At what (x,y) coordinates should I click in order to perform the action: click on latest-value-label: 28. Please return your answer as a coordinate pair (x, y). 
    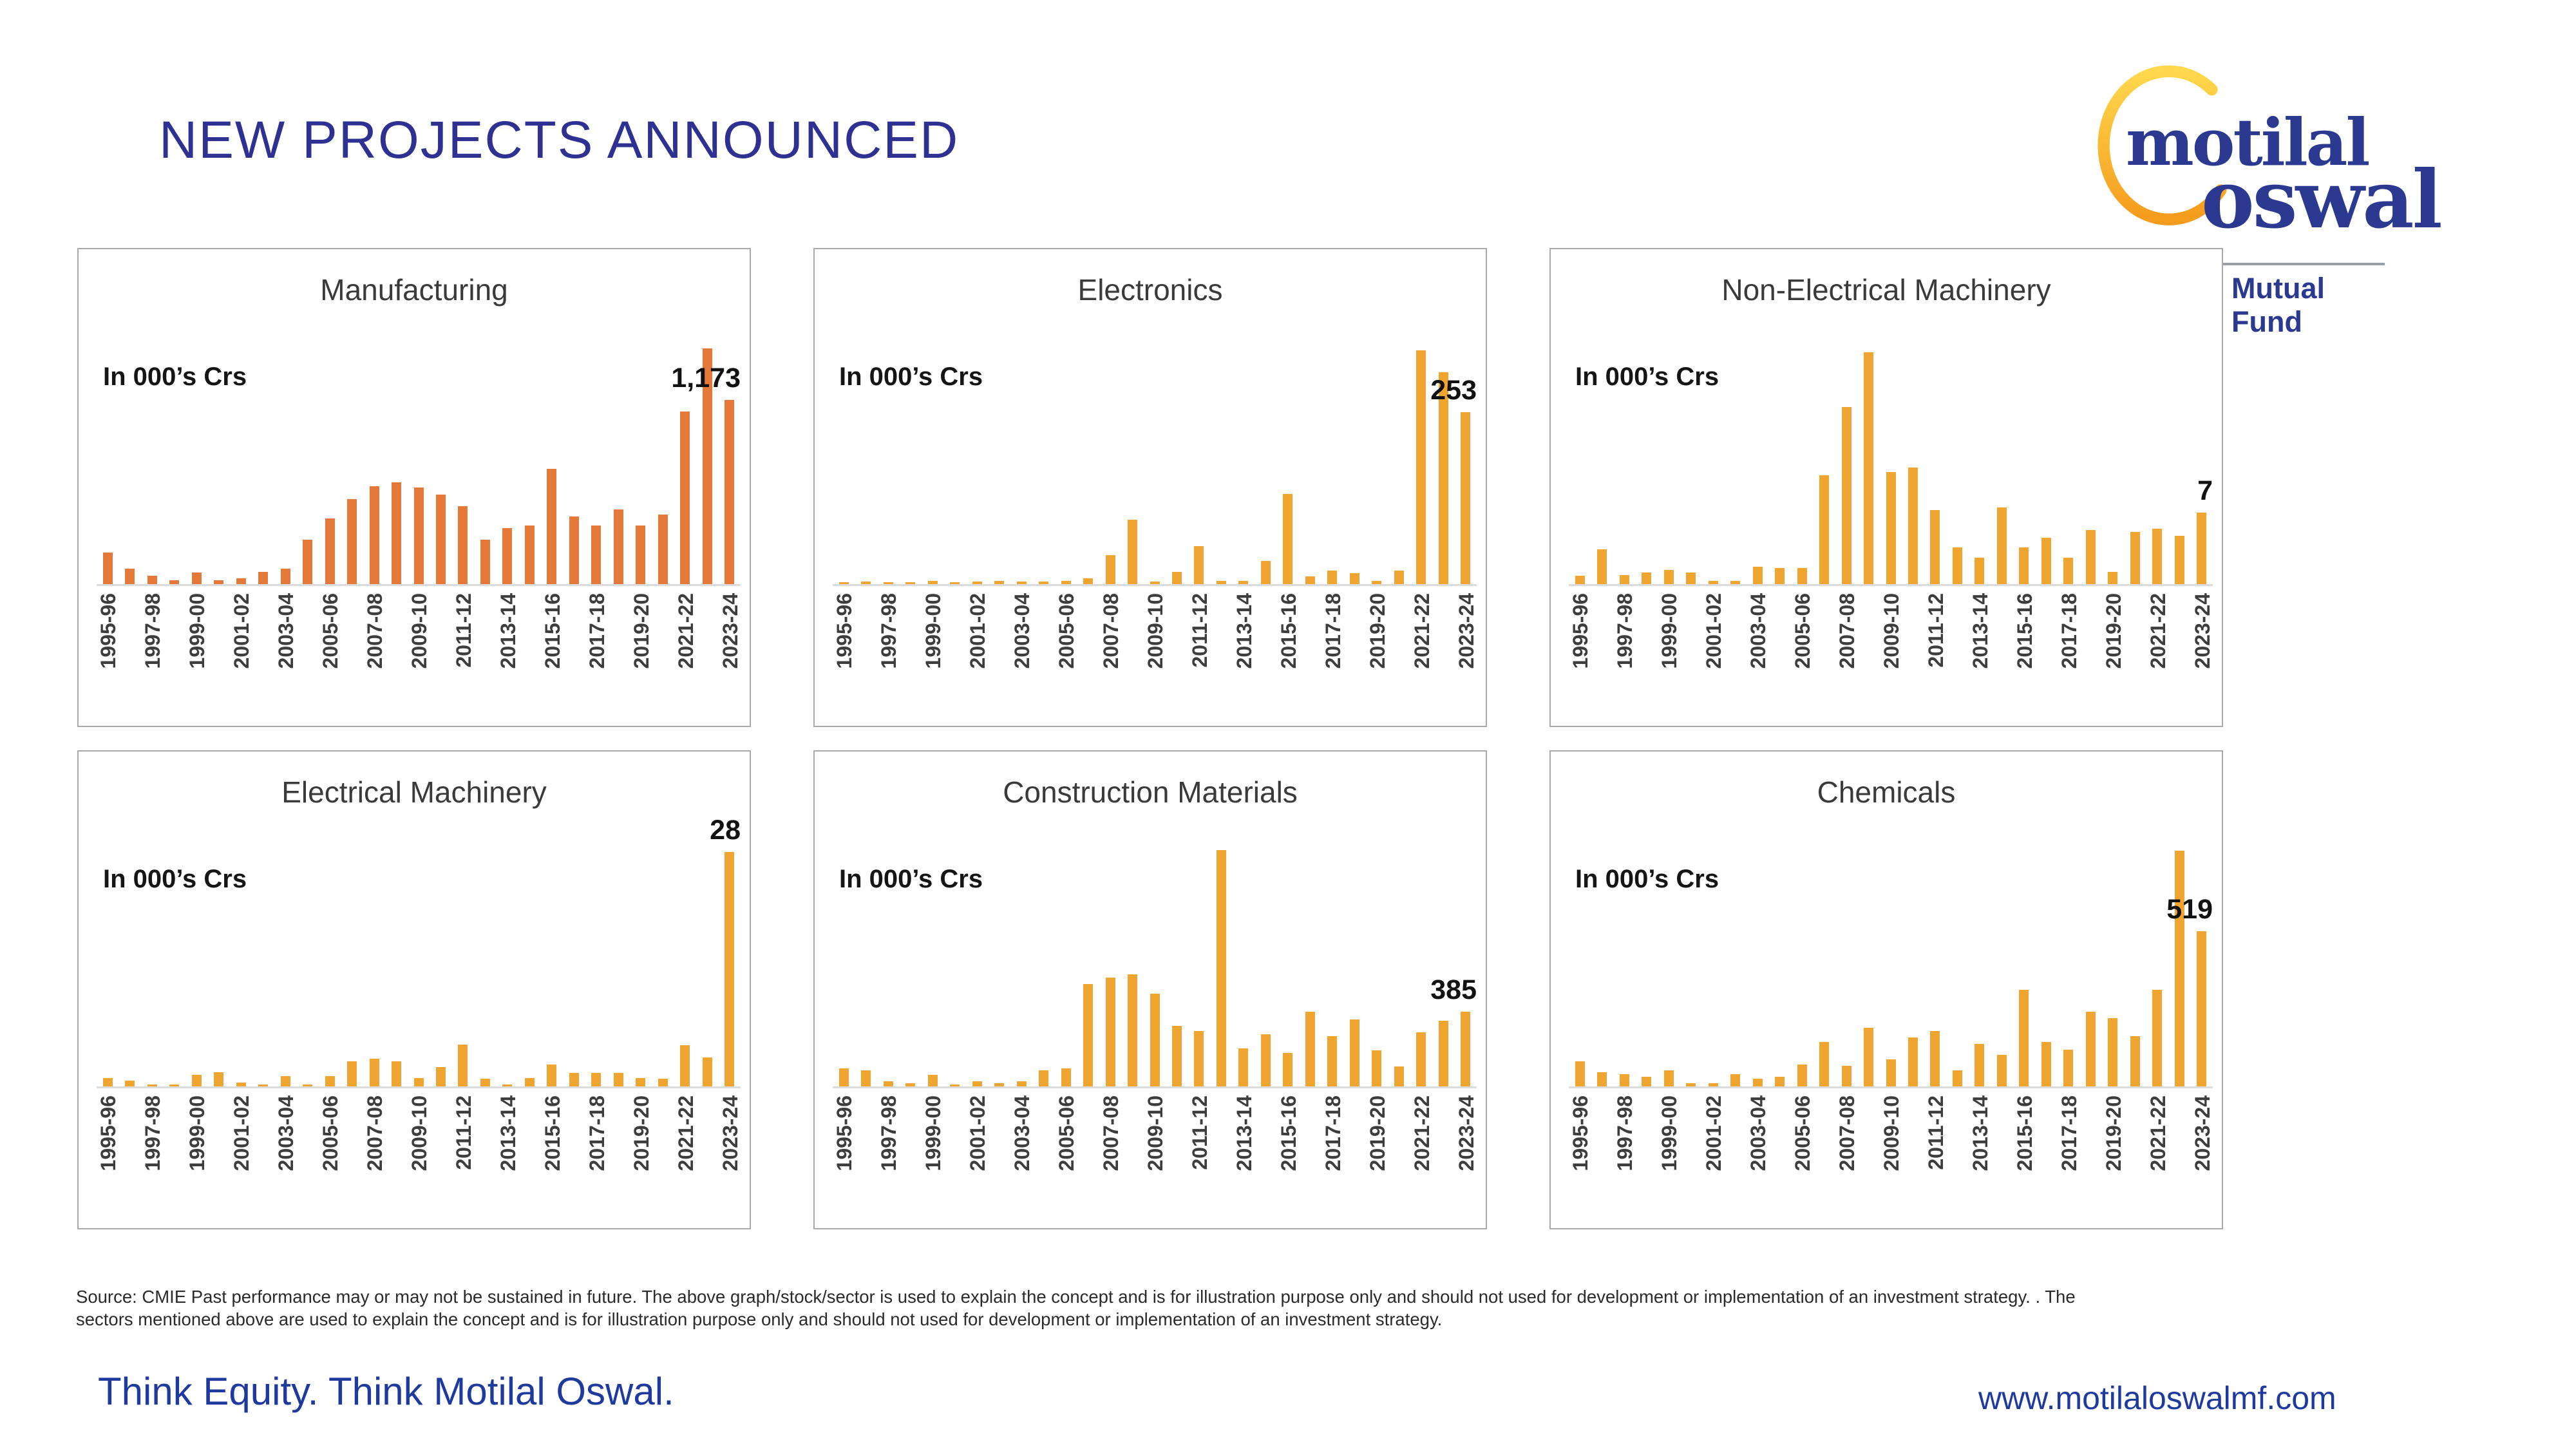
    Looking at the image, I should click on (725, 830).